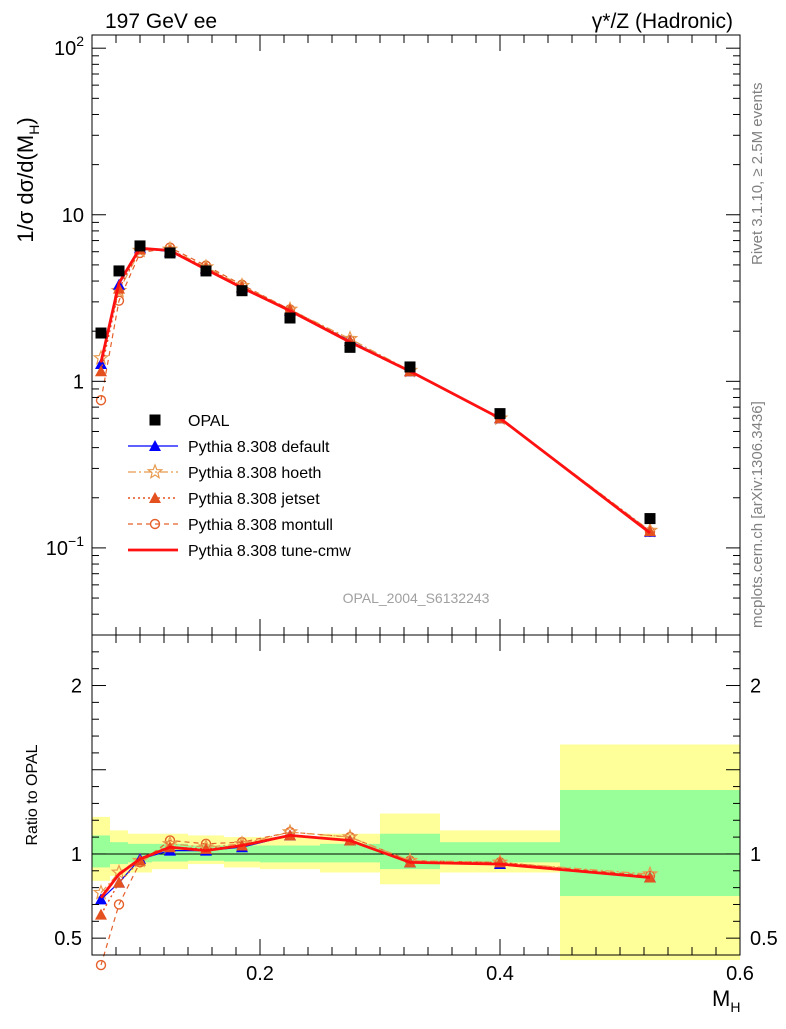 The height and width of the screenshot is (1029, 786). I want to click on ratio-y-tick-label-right: 1, so click(755, 855).